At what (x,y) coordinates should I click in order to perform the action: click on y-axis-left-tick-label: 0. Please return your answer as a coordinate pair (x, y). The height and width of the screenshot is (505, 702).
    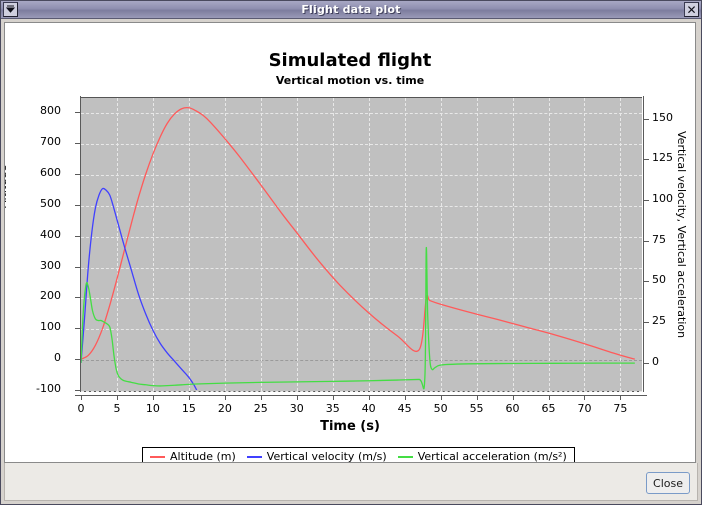
    Looking at the image, I should click on (57, 358).